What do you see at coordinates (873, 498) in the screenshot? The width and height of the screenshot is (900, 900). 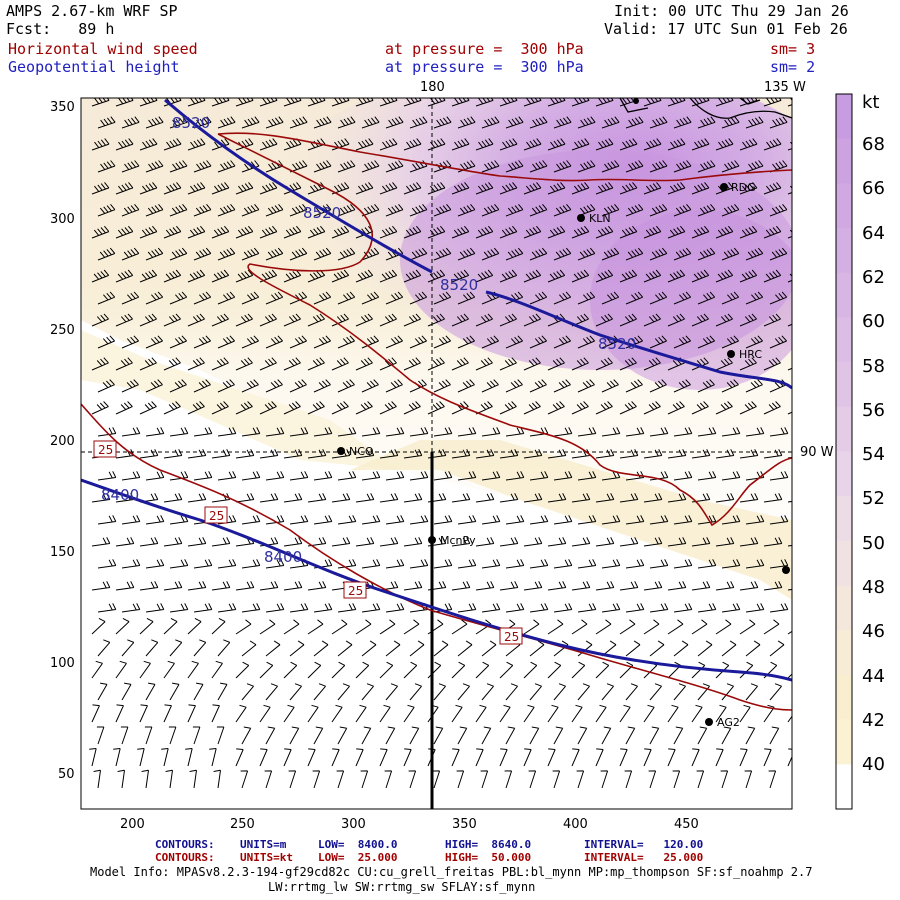 I see `colorbar-label: 52` at bounding box center [873, 498].